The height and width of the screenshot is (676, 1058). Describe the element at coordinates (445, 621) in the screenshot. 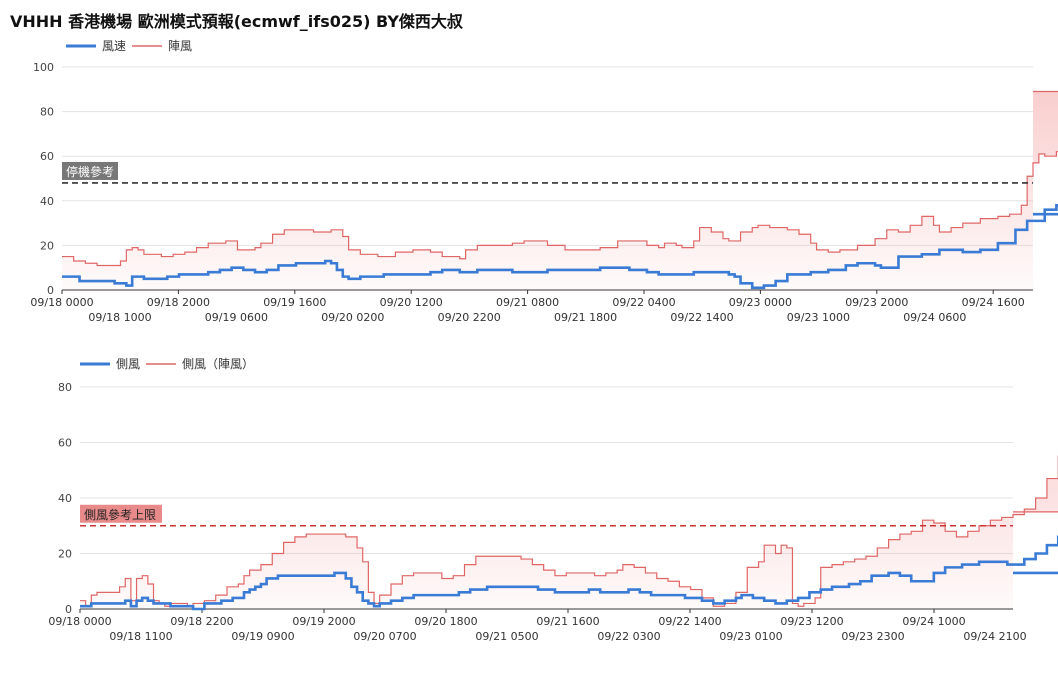

I see `x-tick-label: 09/20 1800` at that location.